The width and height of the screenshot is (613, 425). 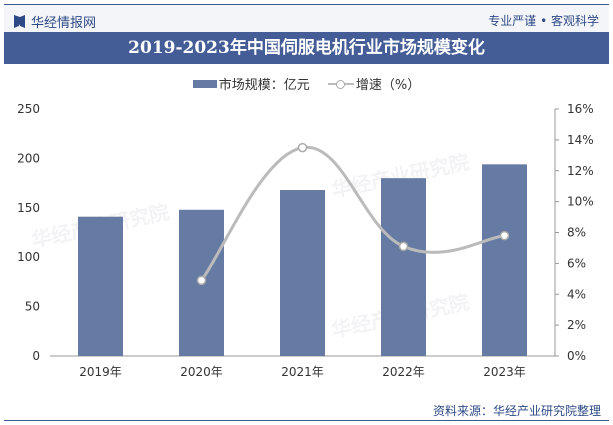 I want to click on y-right-tick-label: 0%, so click(x=576, y=356).